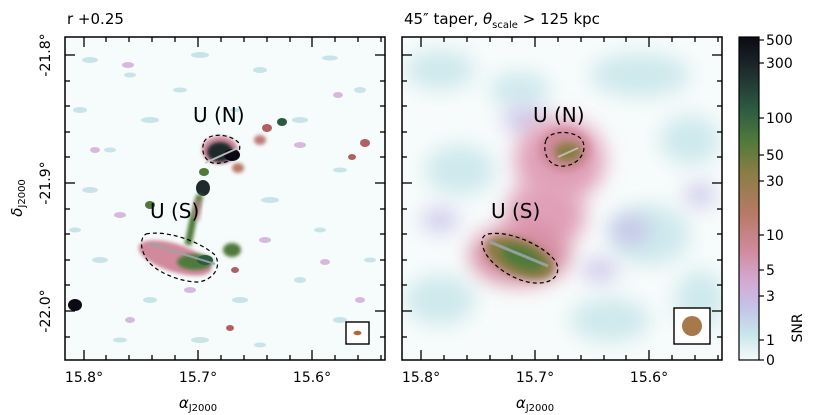 The image size is (830, 415). Describe the element at coordinates (775, 236) in the screenshot. I see `colorbar-tick-10: 10` at that location.